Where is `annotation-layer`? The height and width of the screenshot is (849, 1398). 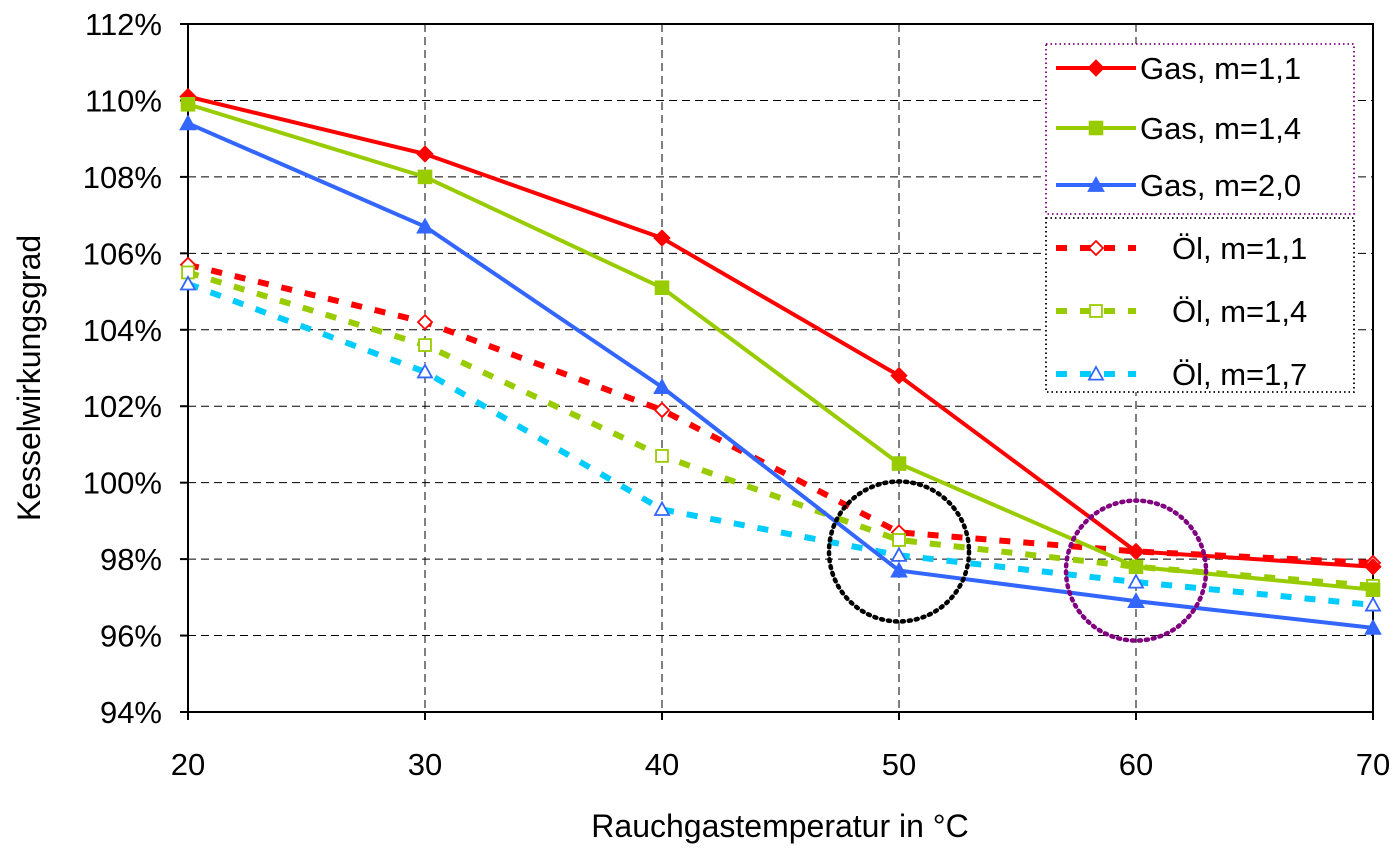 annotation-layer is located at coordinates (1017, 561).